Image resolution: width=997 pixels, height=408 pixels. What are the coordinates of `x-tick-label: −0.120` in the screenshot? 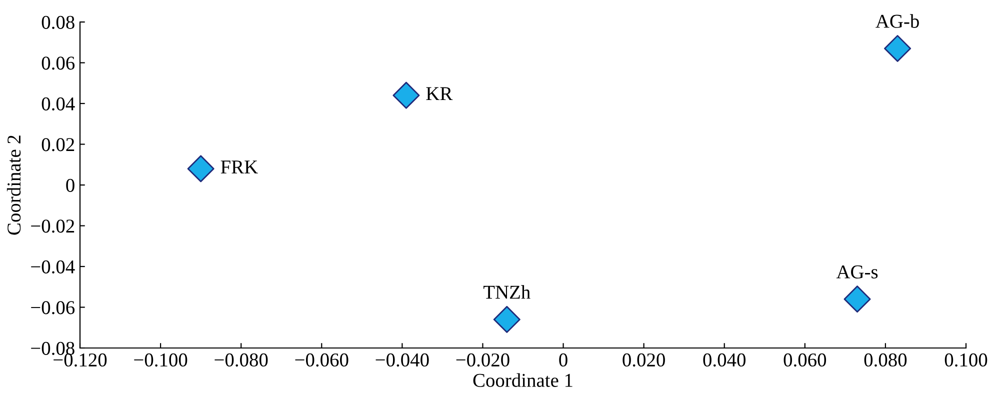 It's located at (80, 360).